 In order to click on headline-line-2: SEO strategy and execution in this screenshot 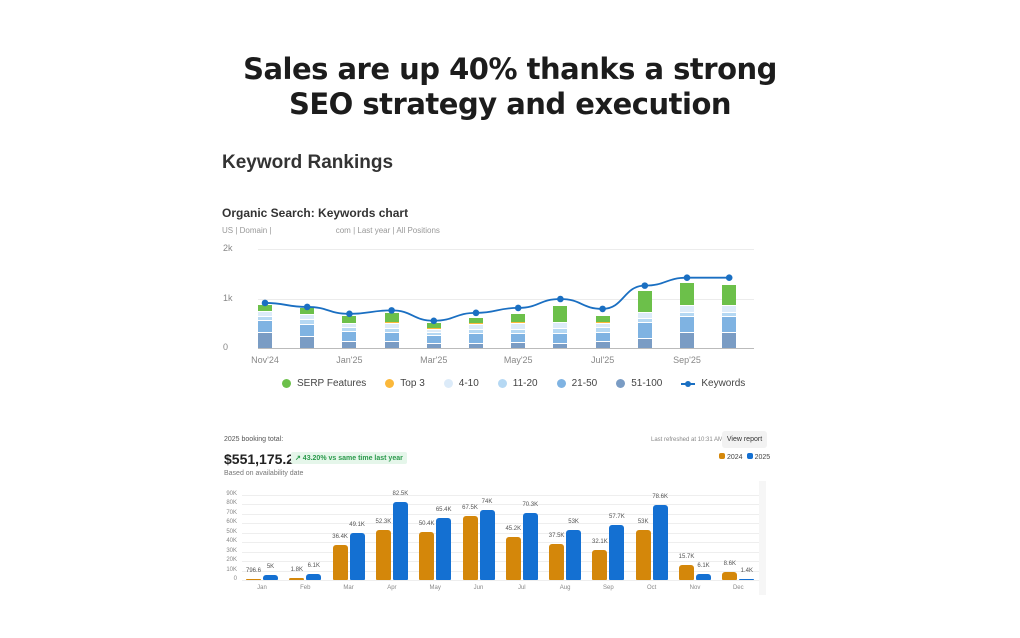, I will do `click(510, 104)`.